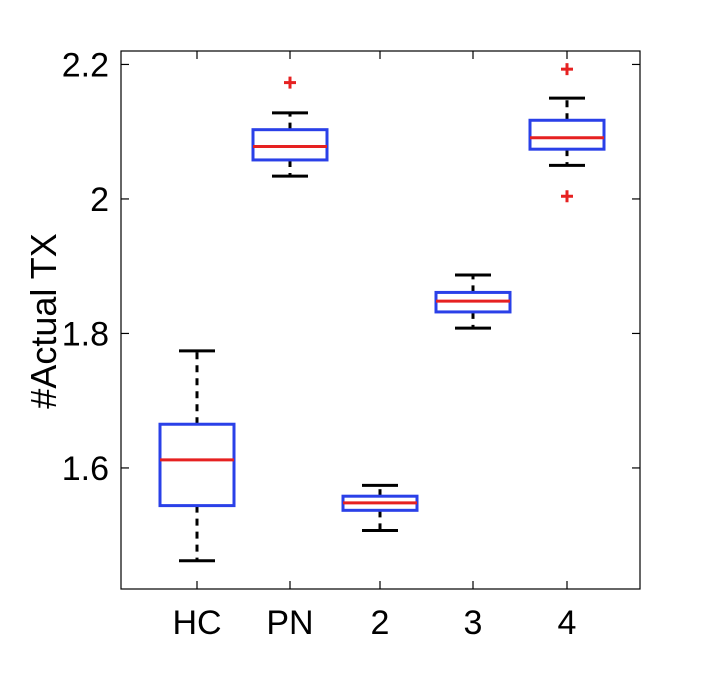 This screenshot has width=706, height=689. What do you see at coordinates (99, 200) in the screenshot?
I see `y-tick-label: 2` at bounding box center [99, 200].